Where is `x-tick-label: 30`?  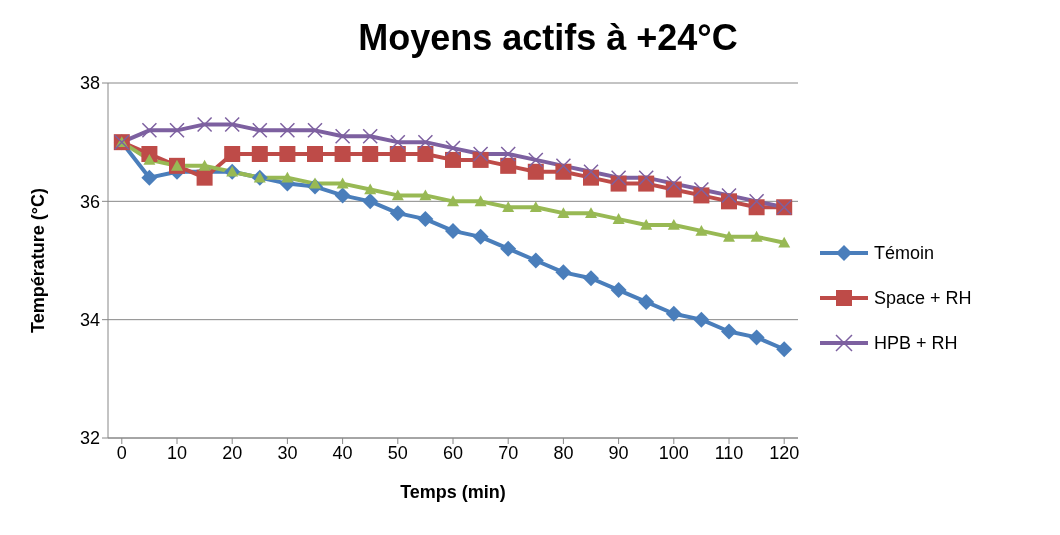
x-tick-label: 30 is located at coordinates (287, 452).